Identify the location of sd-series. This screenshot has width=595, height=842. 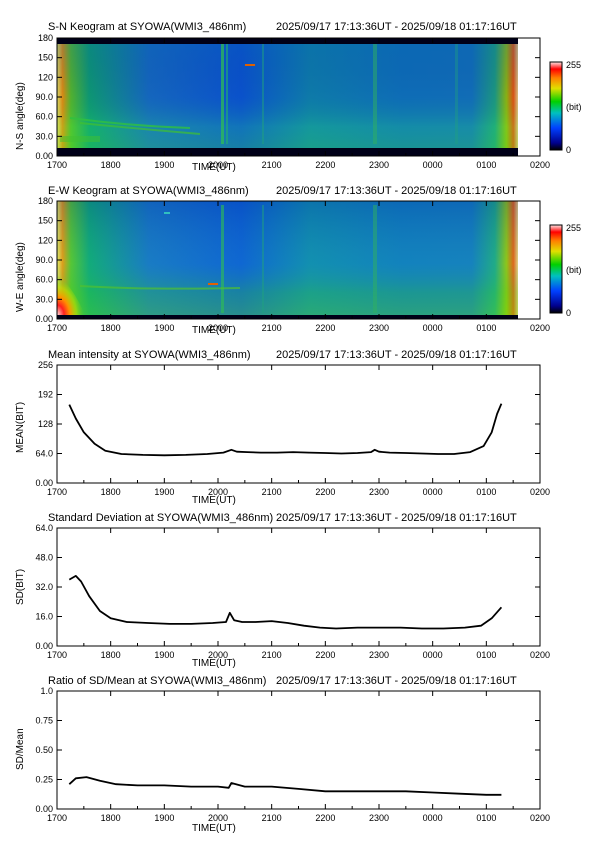
(285, 602).